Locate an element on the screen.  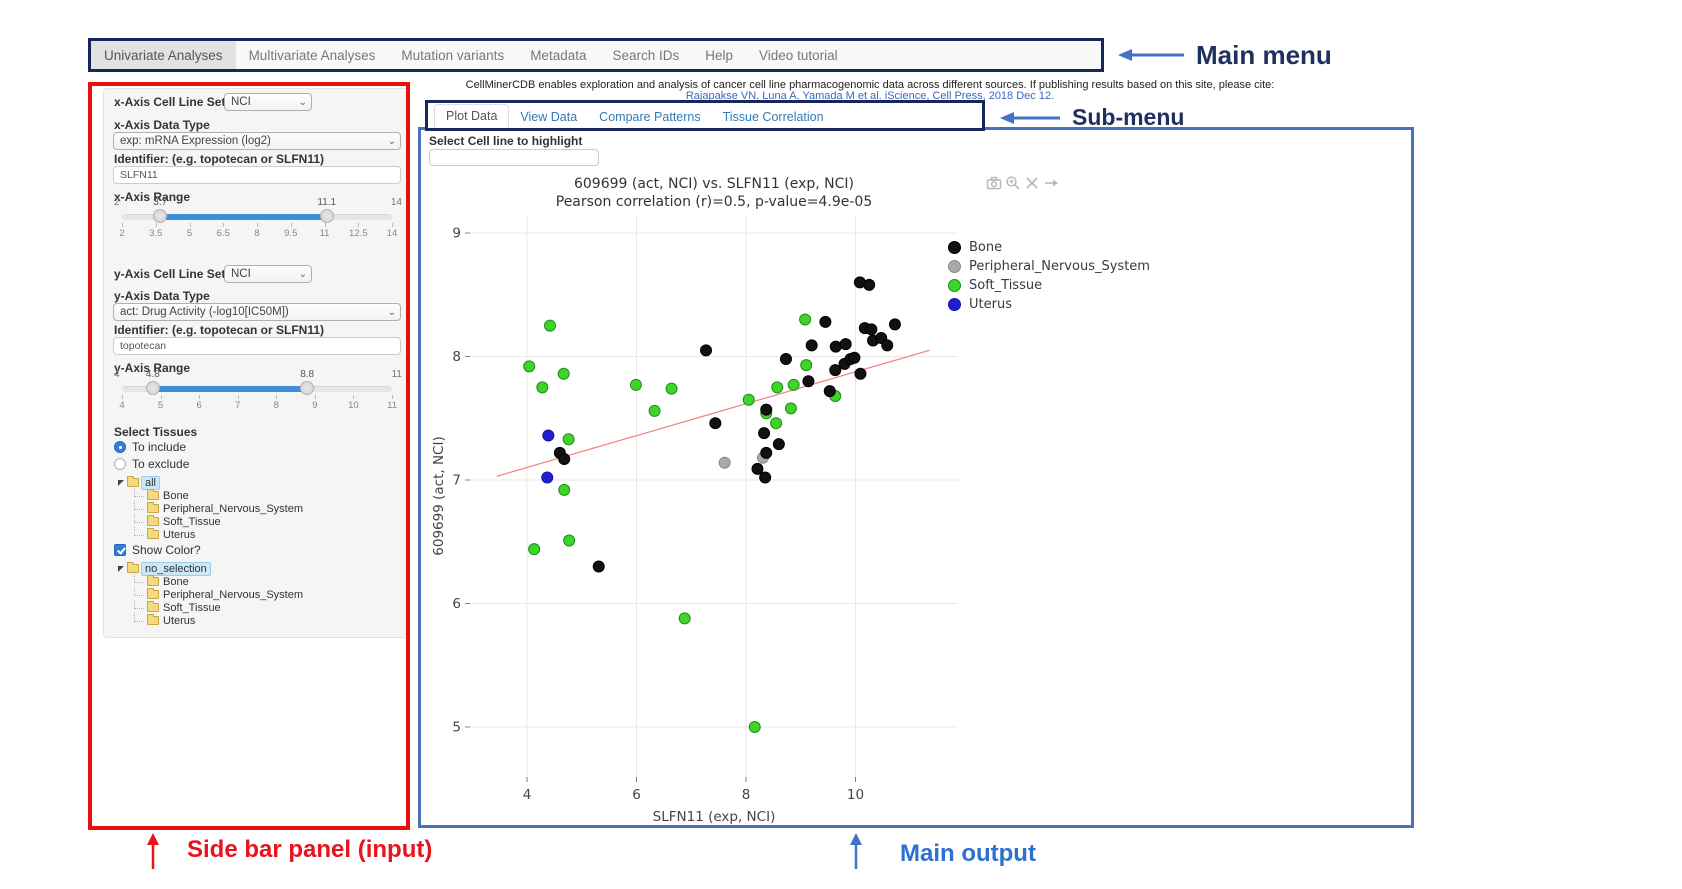
tissue-include-node-bone: Bone is located at coordinates (210, 495).